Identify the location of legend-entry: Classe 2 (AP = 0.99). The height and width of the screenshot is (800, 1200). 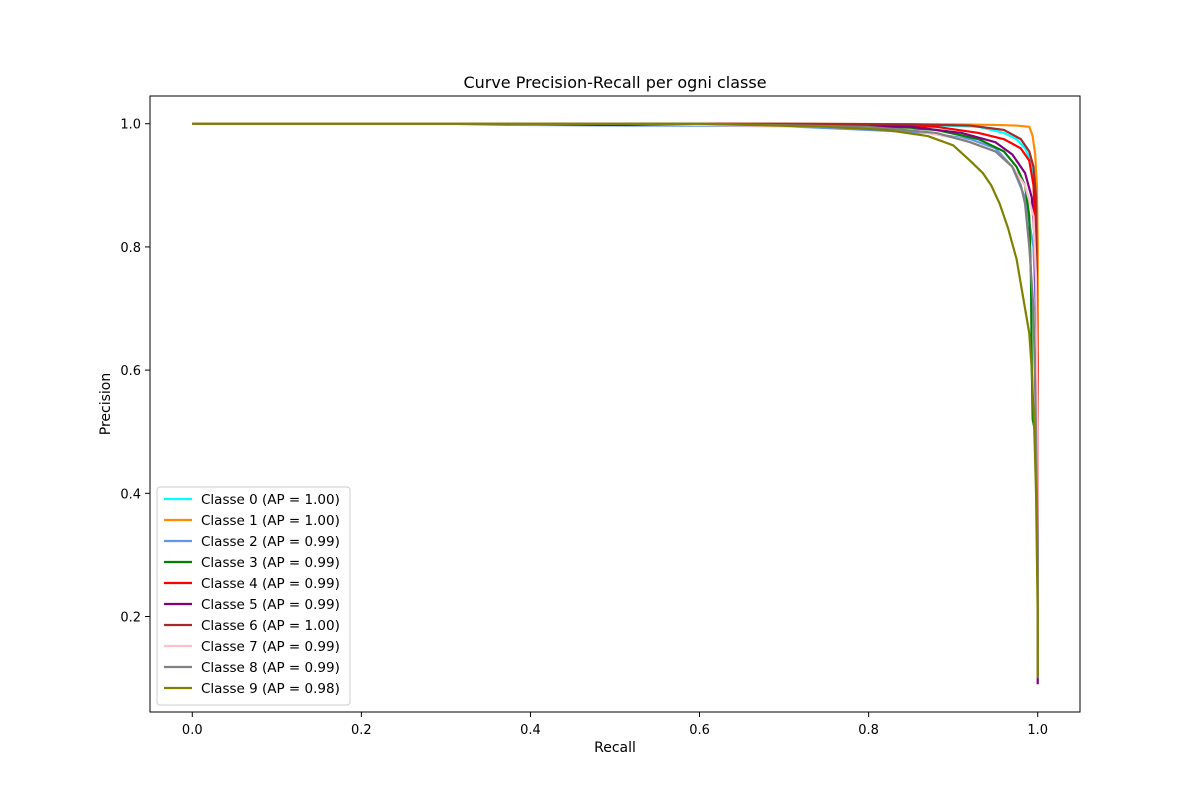
(270, 542).